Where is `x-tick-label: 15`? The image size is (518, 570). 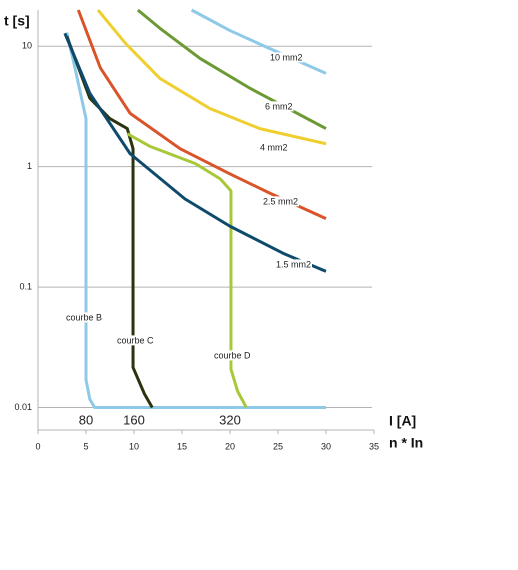
x-tick-label: 15 is located at coordinates (182, 446).